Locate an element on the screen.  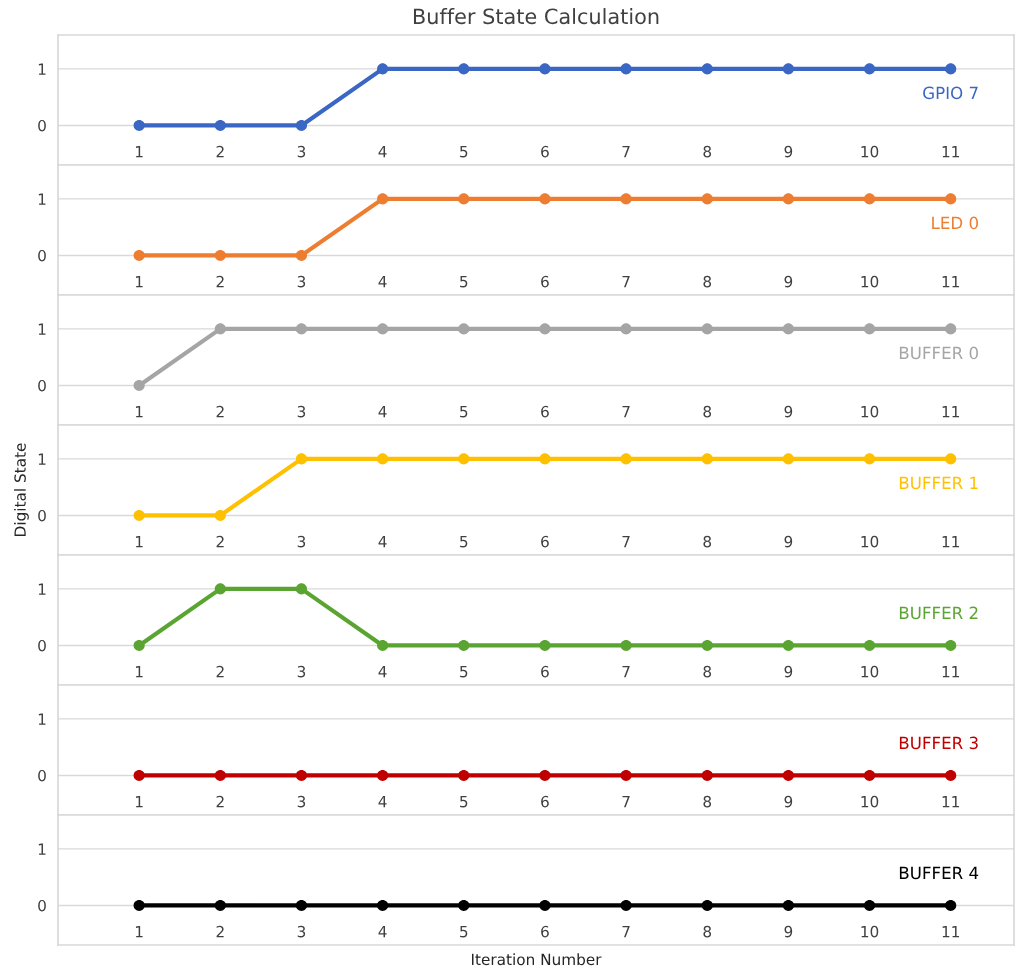
series-label: BUFFER 1 is located at coordinates (938, 483).